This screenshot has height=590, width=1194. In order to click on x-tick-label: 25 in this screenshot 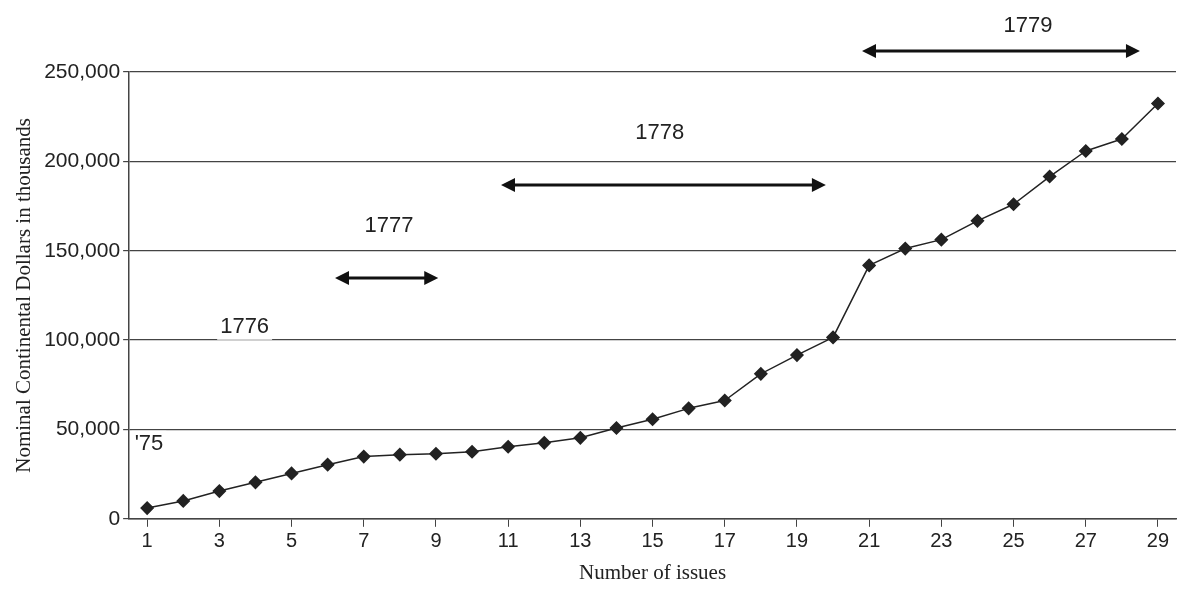, I will do `click(1013, 540)`.